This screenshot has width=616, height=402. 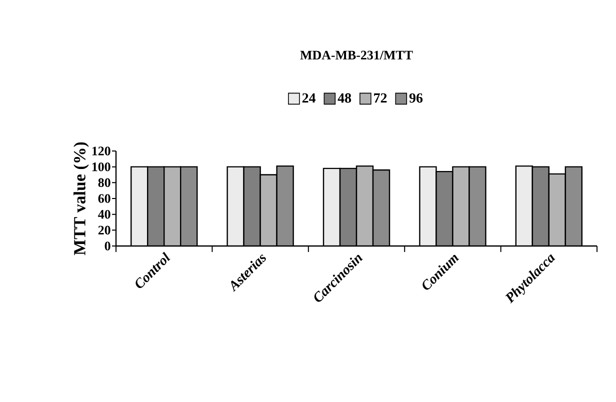 I want to click on y-tick-label: 80, so click(x=104, y=183).